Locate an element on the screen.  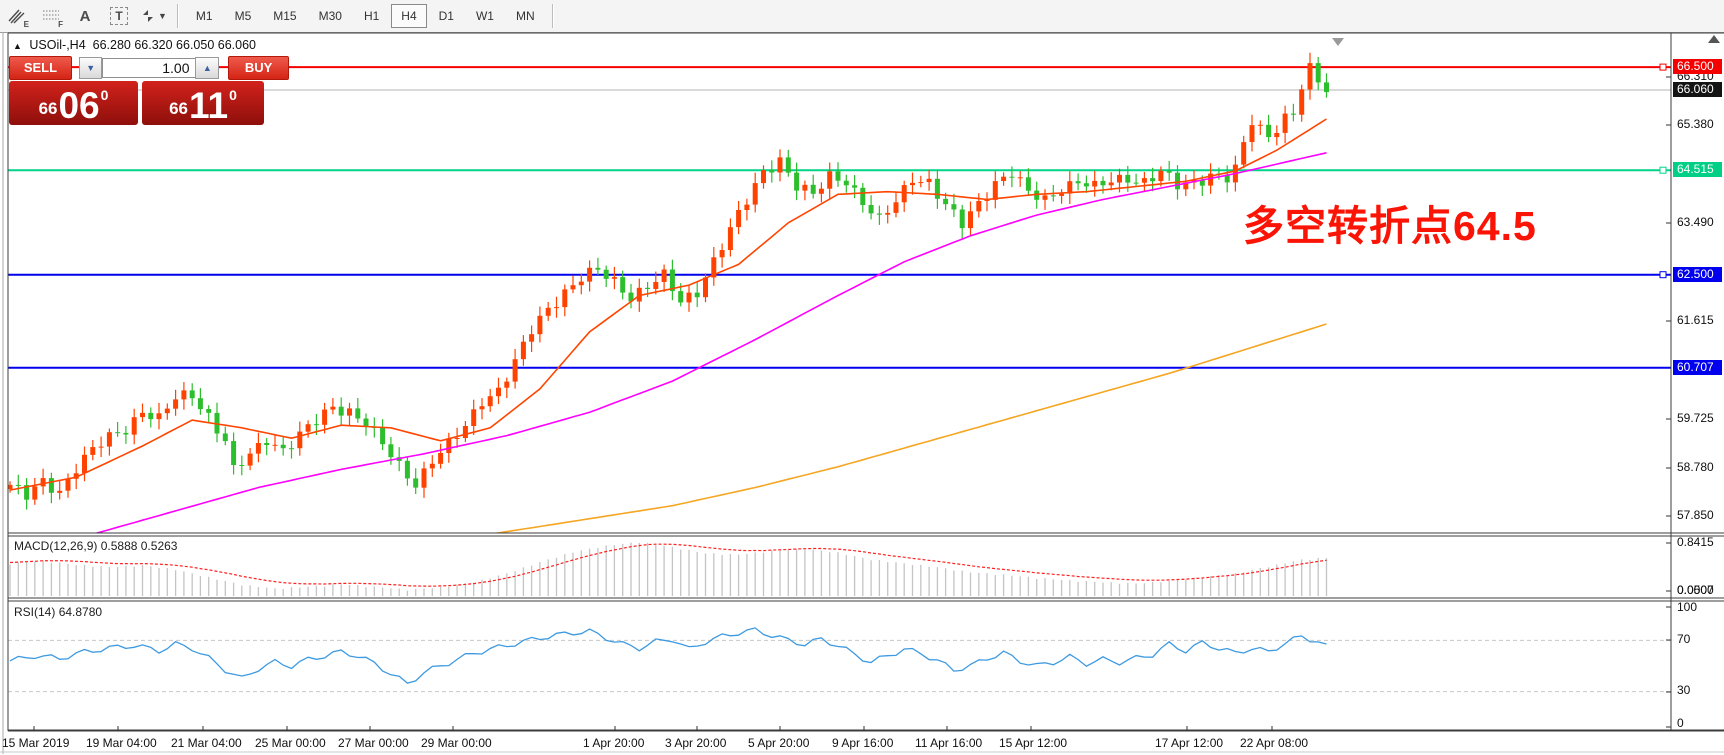
sell-button: SELL is located at coordinates (40, 67).